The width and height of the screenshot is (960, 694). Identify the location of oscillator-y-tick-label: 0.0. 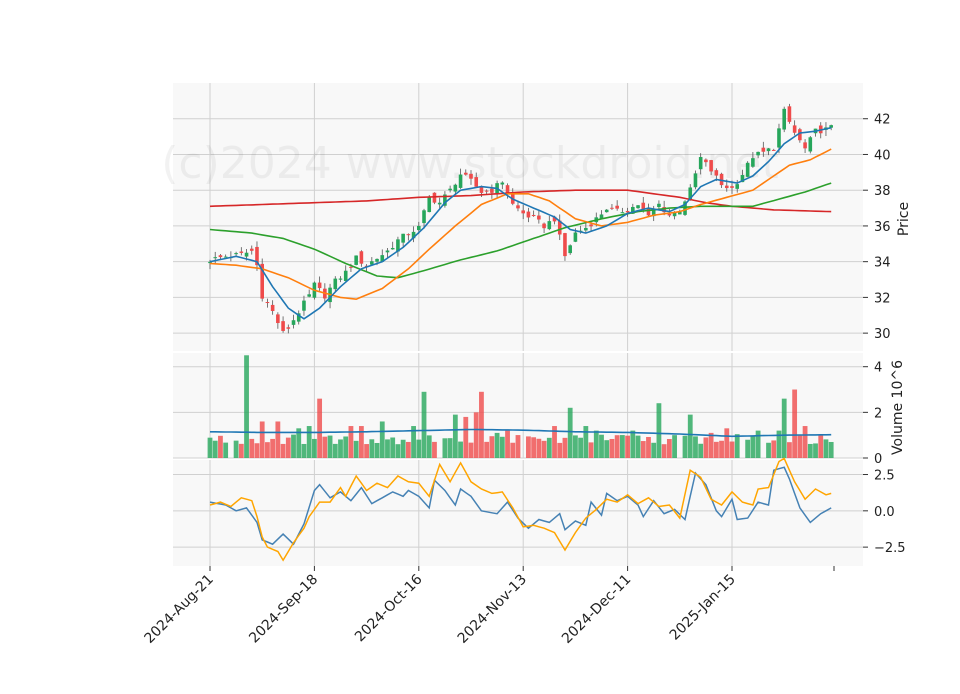
(884, 512).